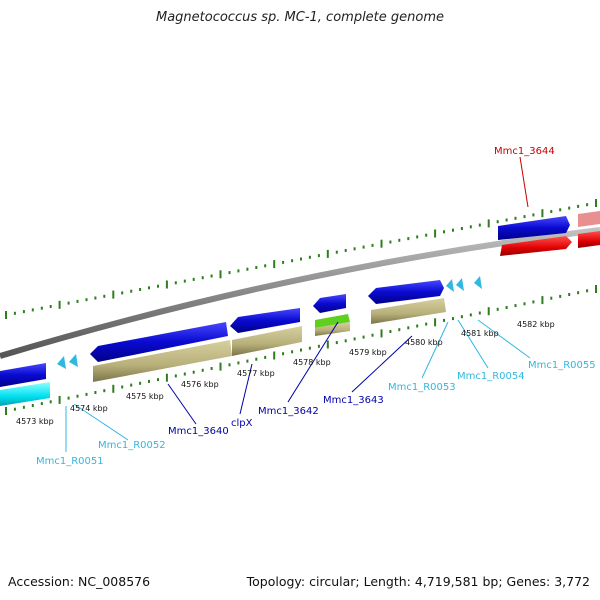 The height and width of the screenshot is (600, 600). I want to click on rna-r0051-chevron, so click(61, 362).